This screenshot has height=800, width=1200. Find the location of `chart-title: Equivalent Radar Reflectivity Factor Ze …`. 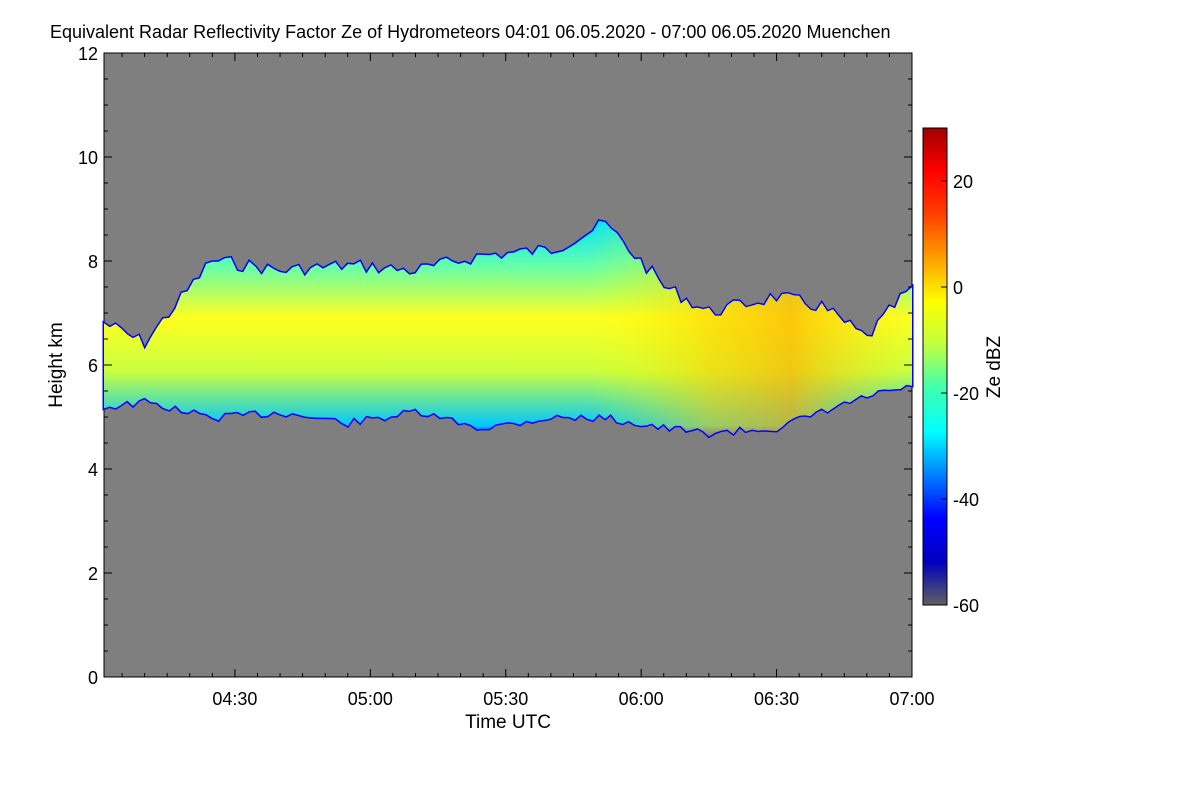

chart-title: Equivalent Radar Reflectivity Factor Ze … is located at coordinates (470, 32).